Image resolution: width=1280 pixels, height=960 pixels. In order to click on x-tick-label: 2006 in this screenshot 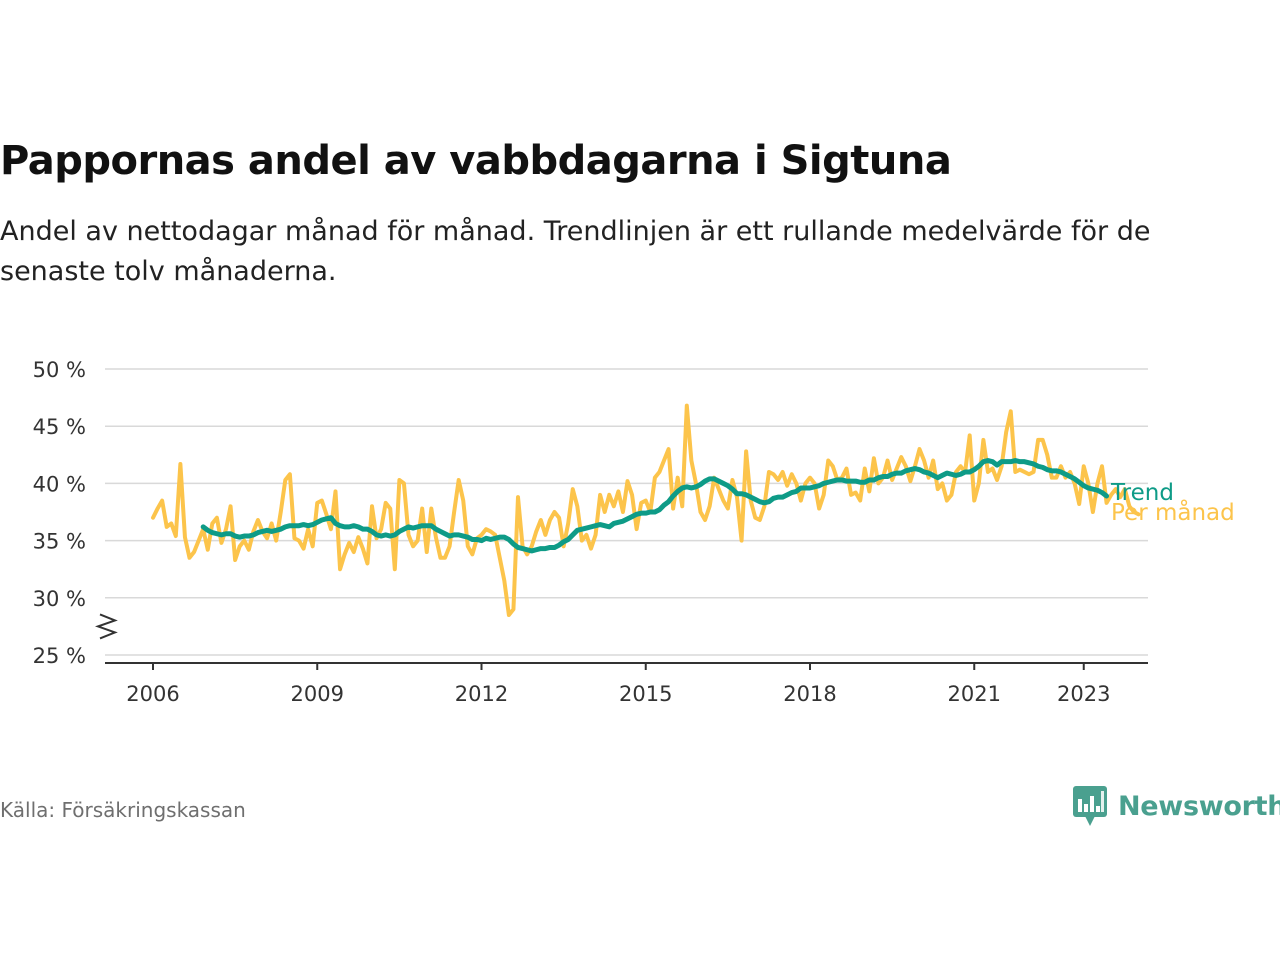, I will do `click(152, 694)`.